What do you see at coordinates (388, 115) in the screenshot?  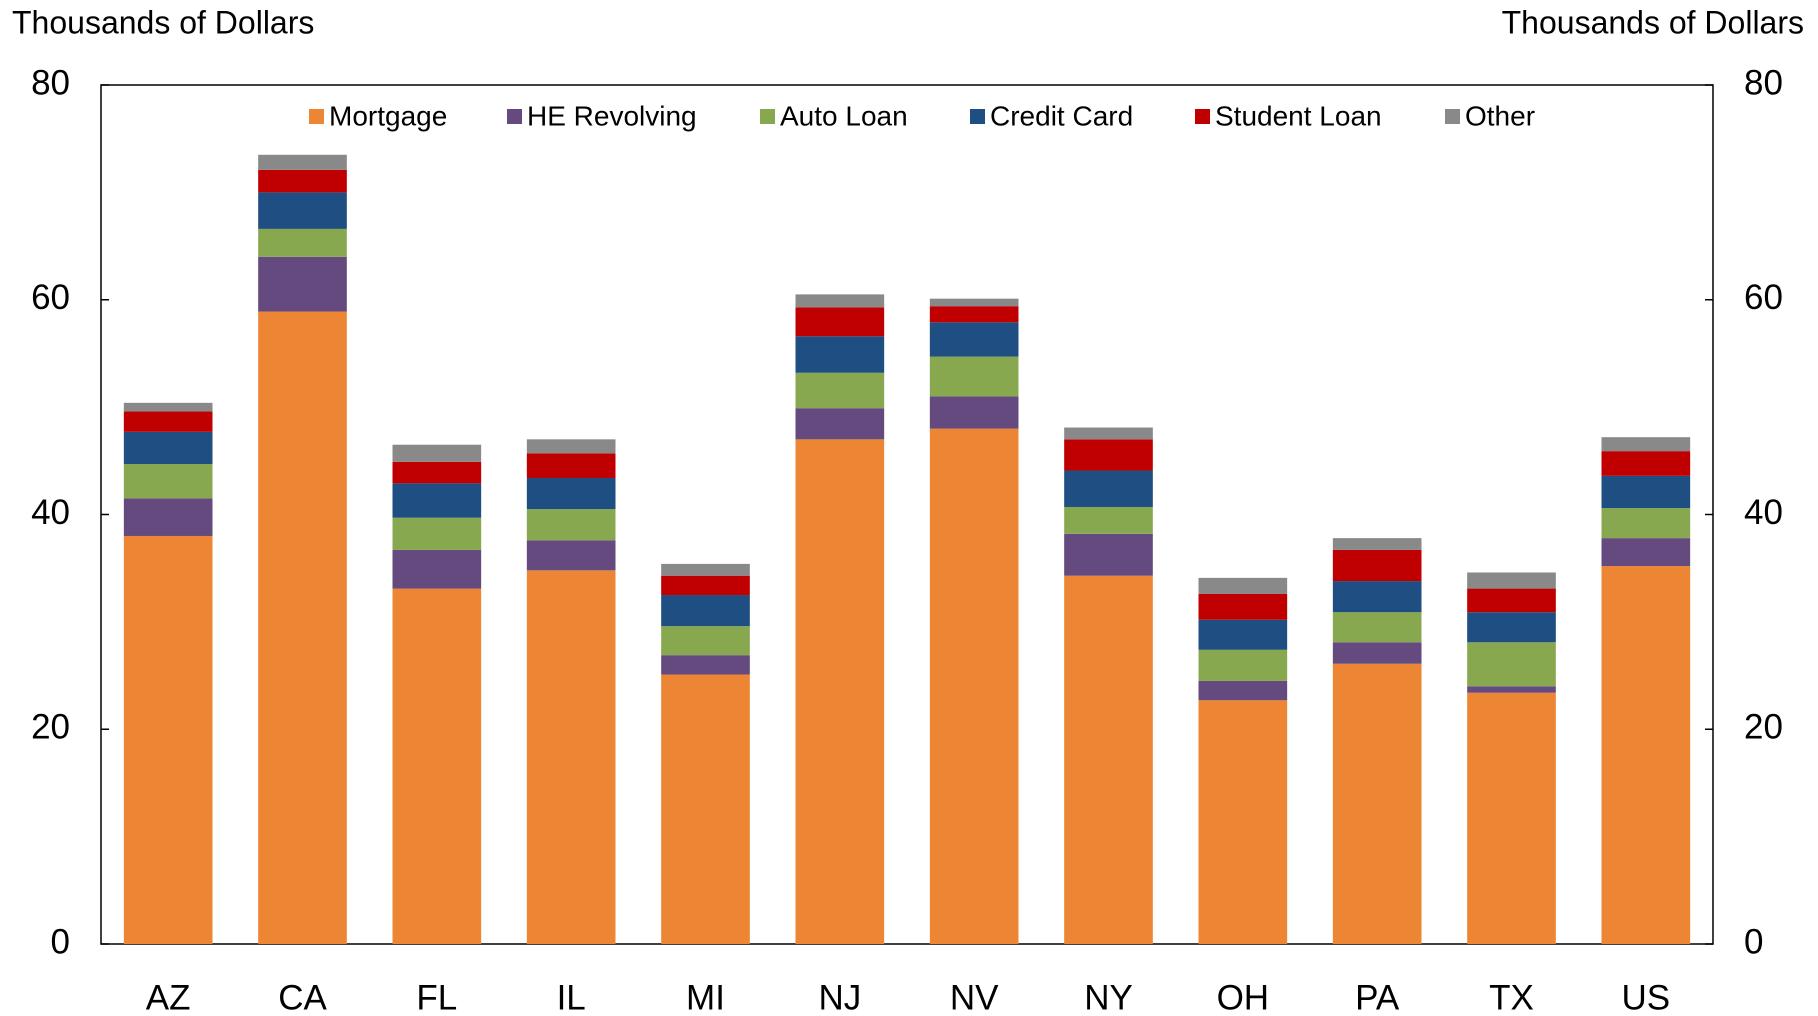 I see `legend-label: Mortgage` at bounding box center [388, 115].